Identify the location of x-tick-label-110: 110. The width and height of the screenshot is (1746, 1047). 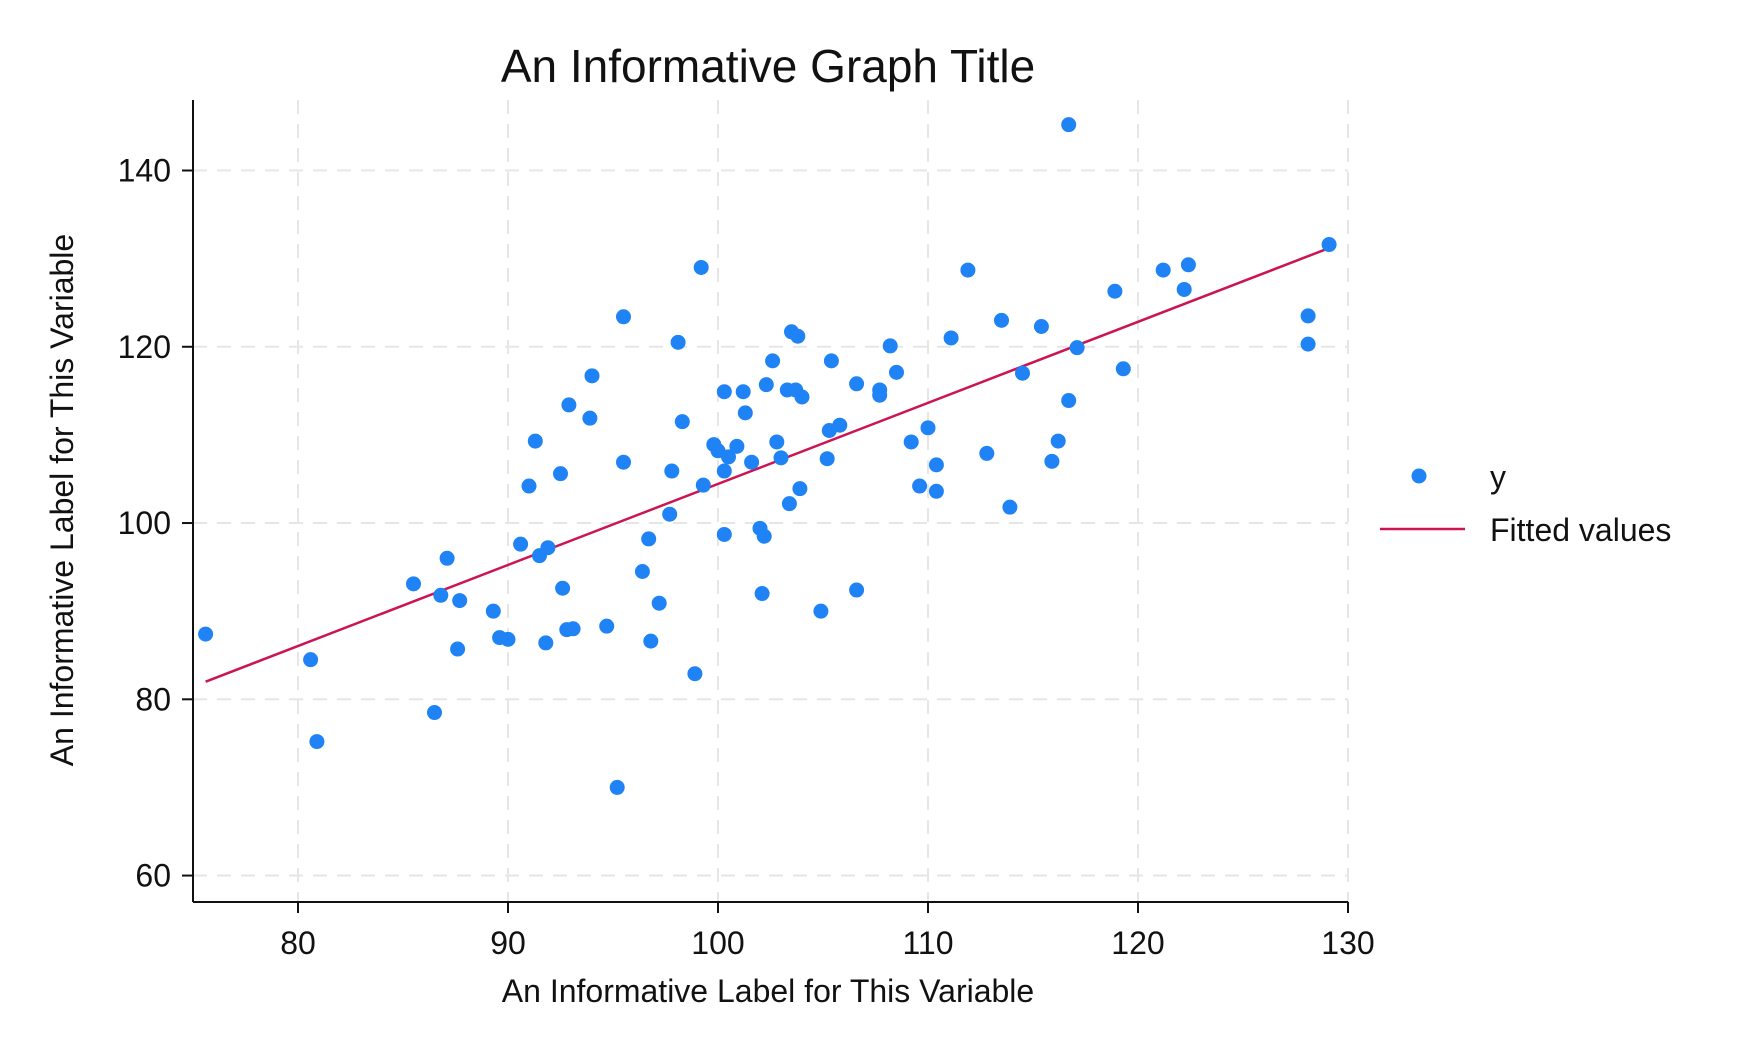
(927, 943).